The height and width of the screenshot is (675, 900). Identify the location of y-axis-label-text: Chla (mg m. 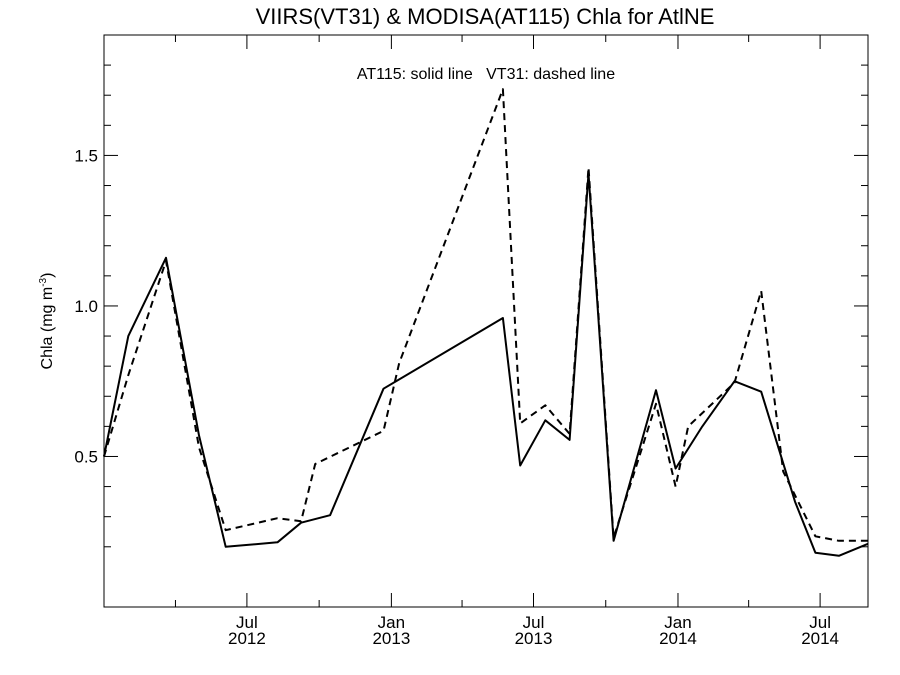
(47, 328).